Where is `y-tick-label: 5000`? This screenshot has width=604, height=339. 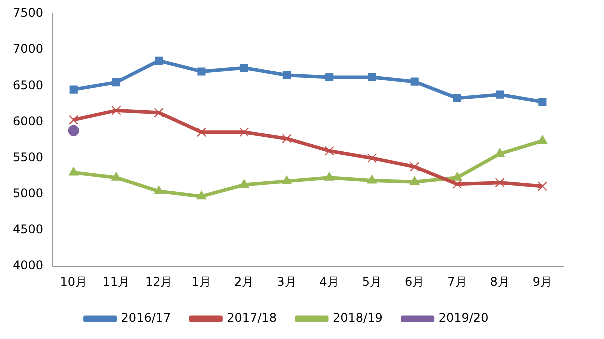
y-tick-label: 5000 is located at coordinates (28, 193).